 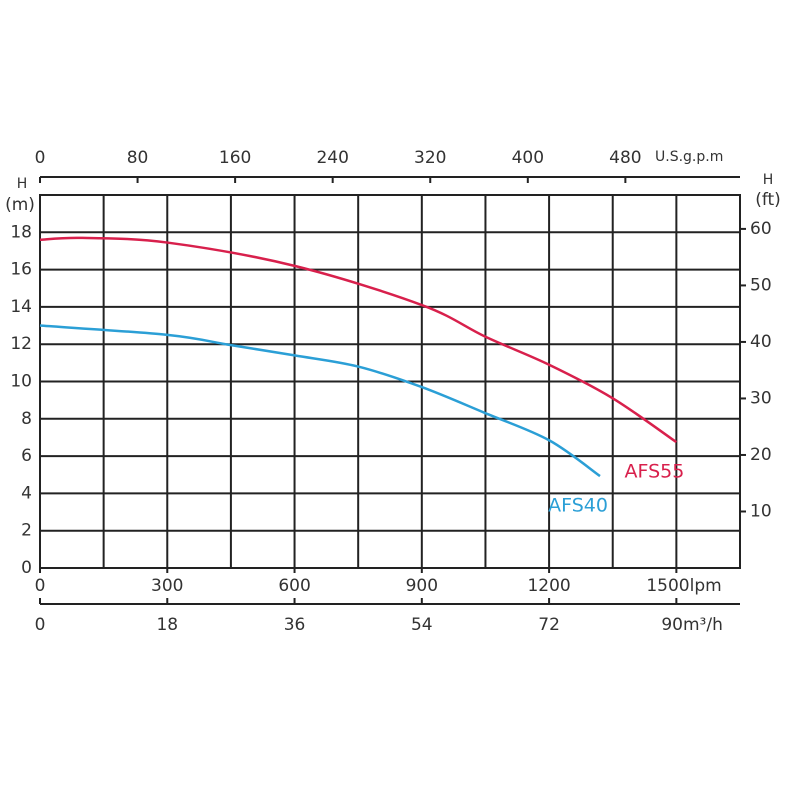 What do you see at coordinates (768, 200) in the screenshot?
I see `y2-axis-unit: (ft)` at bounding box center [768, 200].